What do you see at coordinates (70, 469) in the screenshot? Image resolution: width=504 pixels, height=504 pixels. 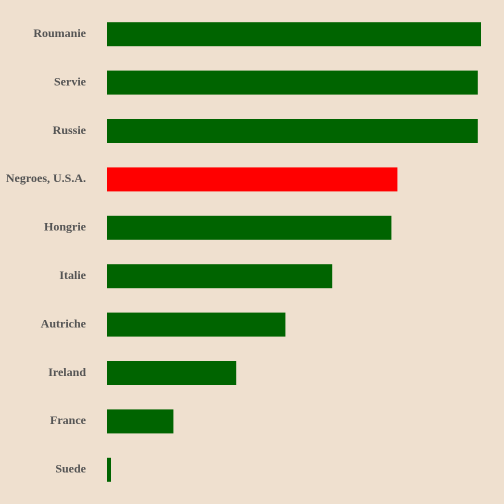 I see `category-label: Suede` at bounding box center [70, 469].